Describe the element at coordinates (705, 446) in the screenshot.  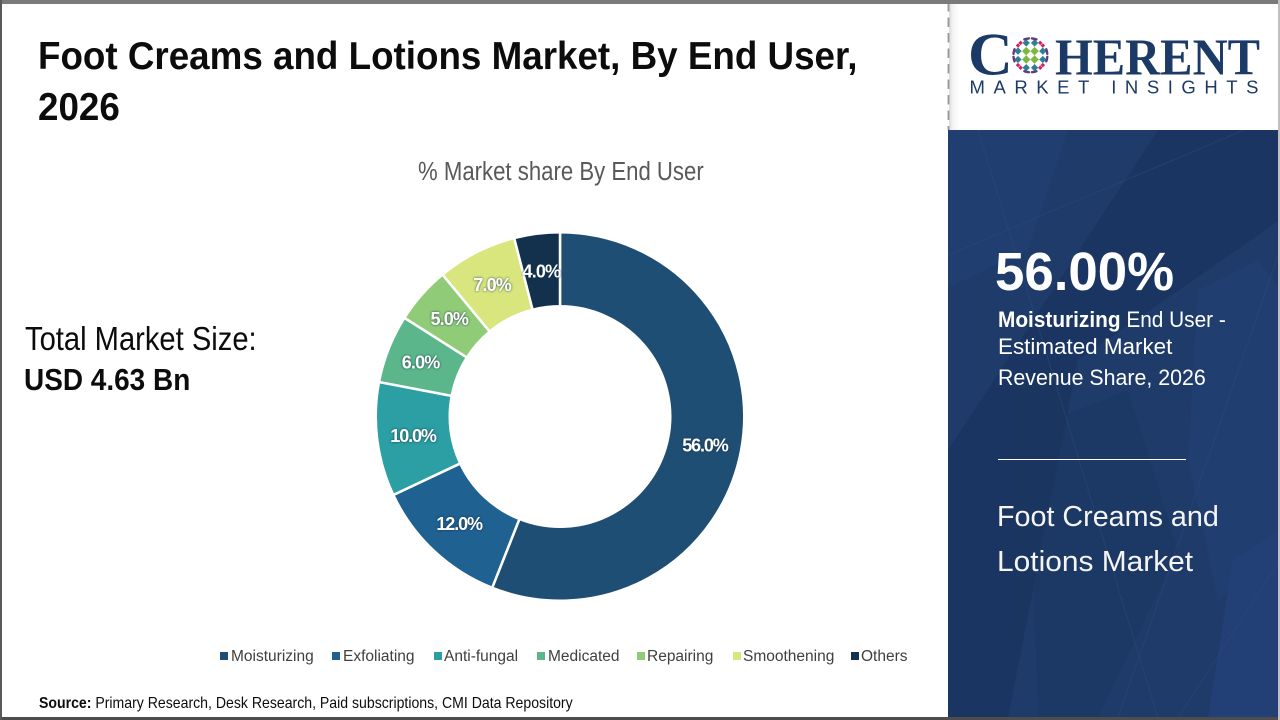
I see `svg-text: 56.0%` at that location.